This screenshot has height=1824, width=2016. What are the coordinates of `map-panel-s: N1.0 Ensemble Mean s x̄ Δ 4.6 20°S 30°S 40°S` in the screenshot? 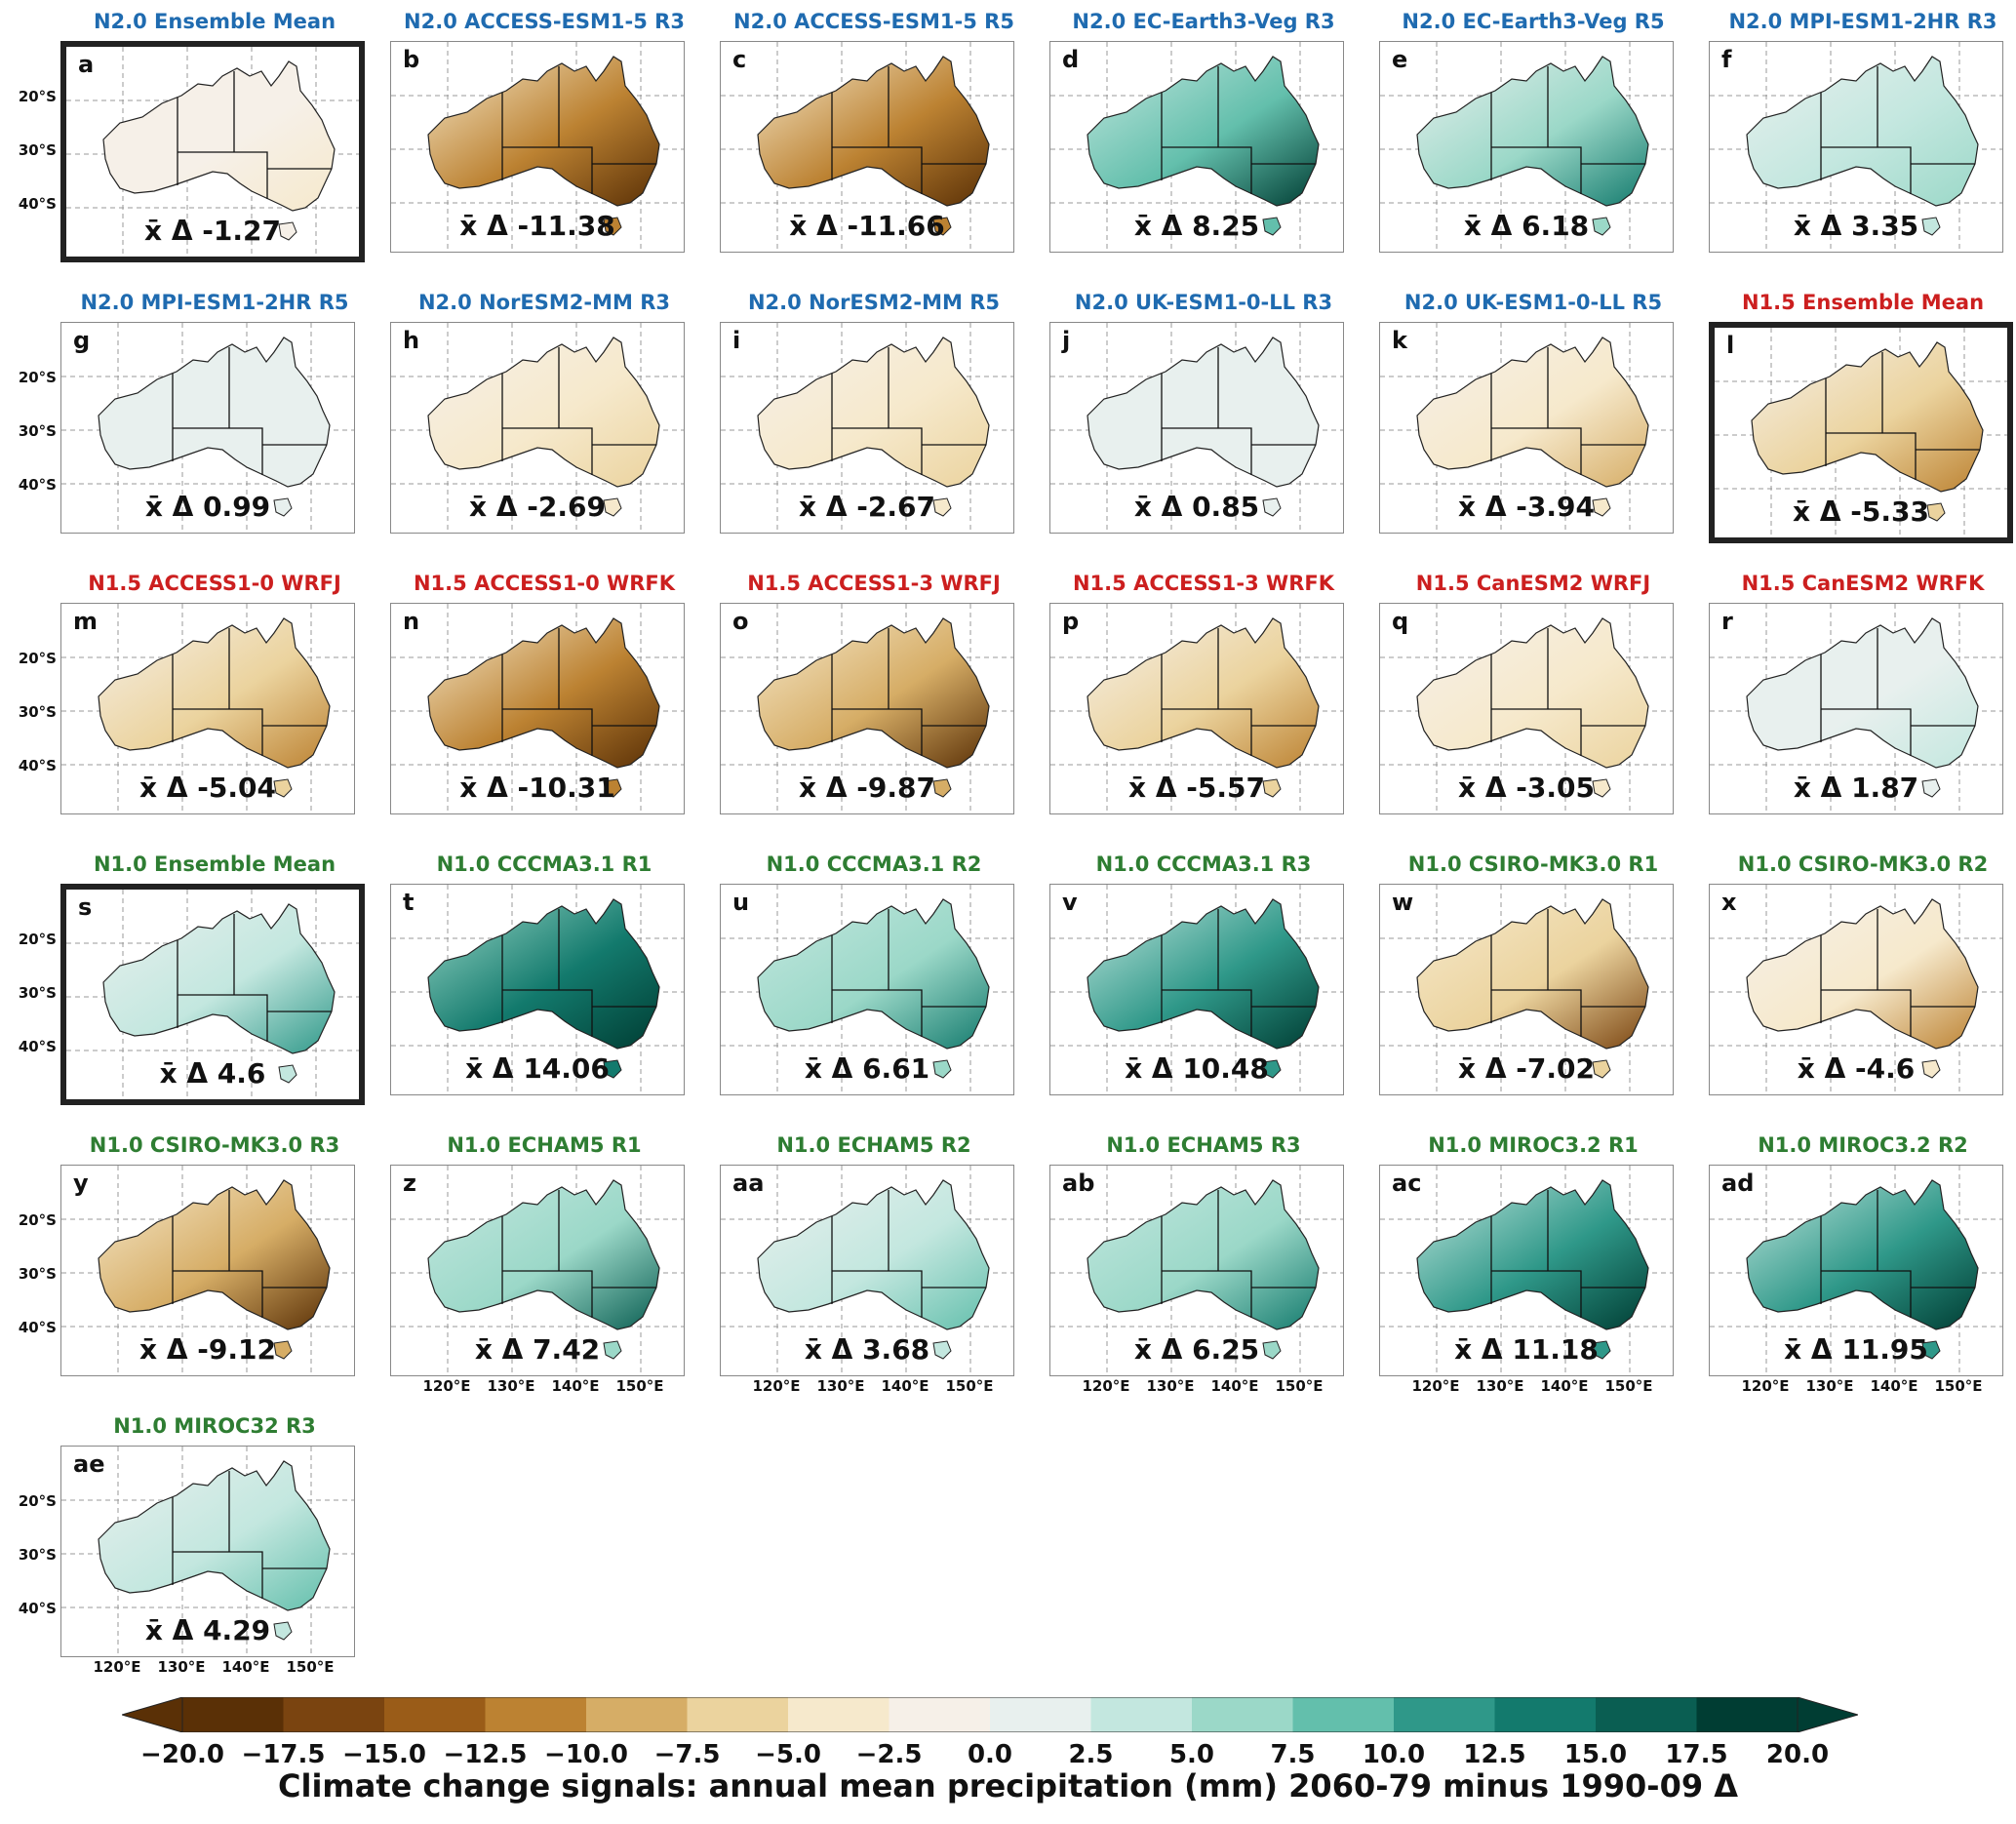 It's located at (194, 979).